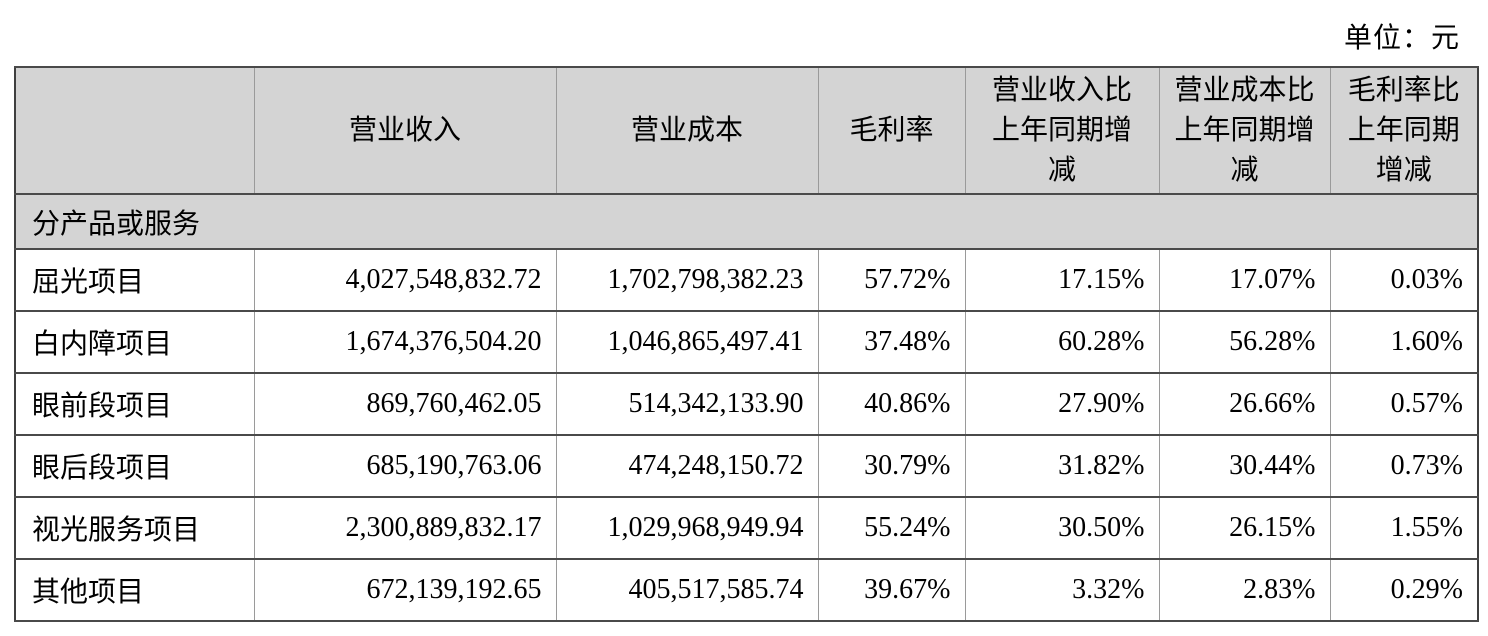 The width and height of the screenshot is (1488, 636). Describe the element at coordinates (134, 280) in the screenshot. I see `product-name-cell: 屈光项目` at that location.